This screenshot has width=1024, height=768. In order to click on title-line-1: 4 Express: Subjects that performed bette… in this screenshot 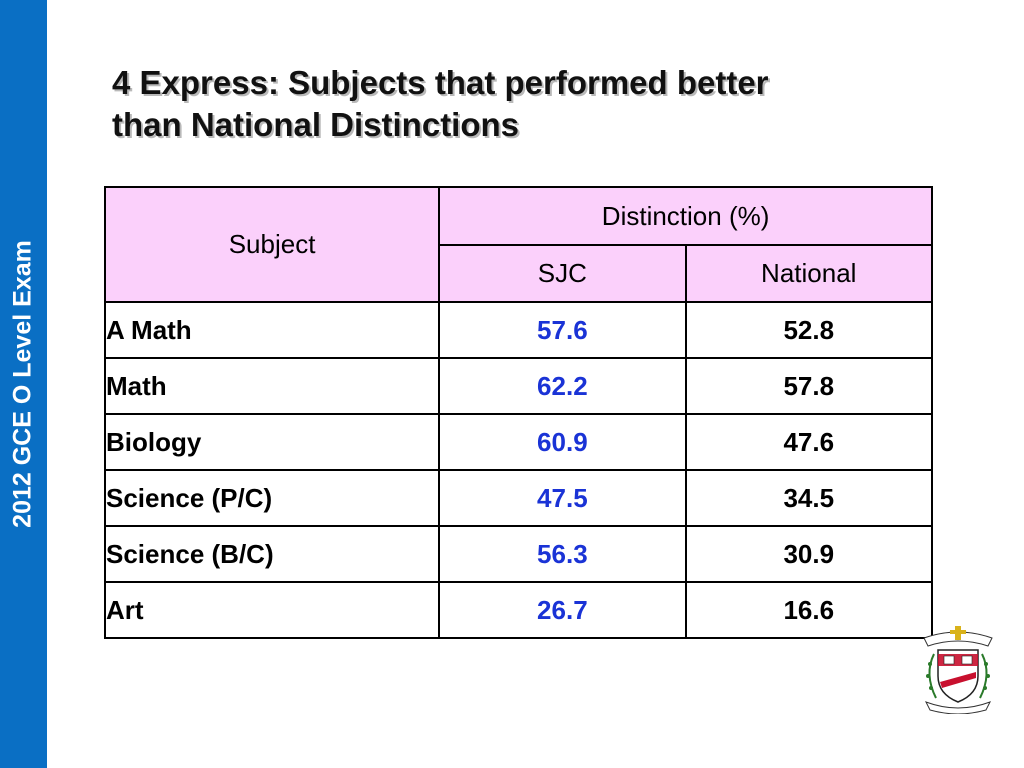, I will do `click(440, 82)`.